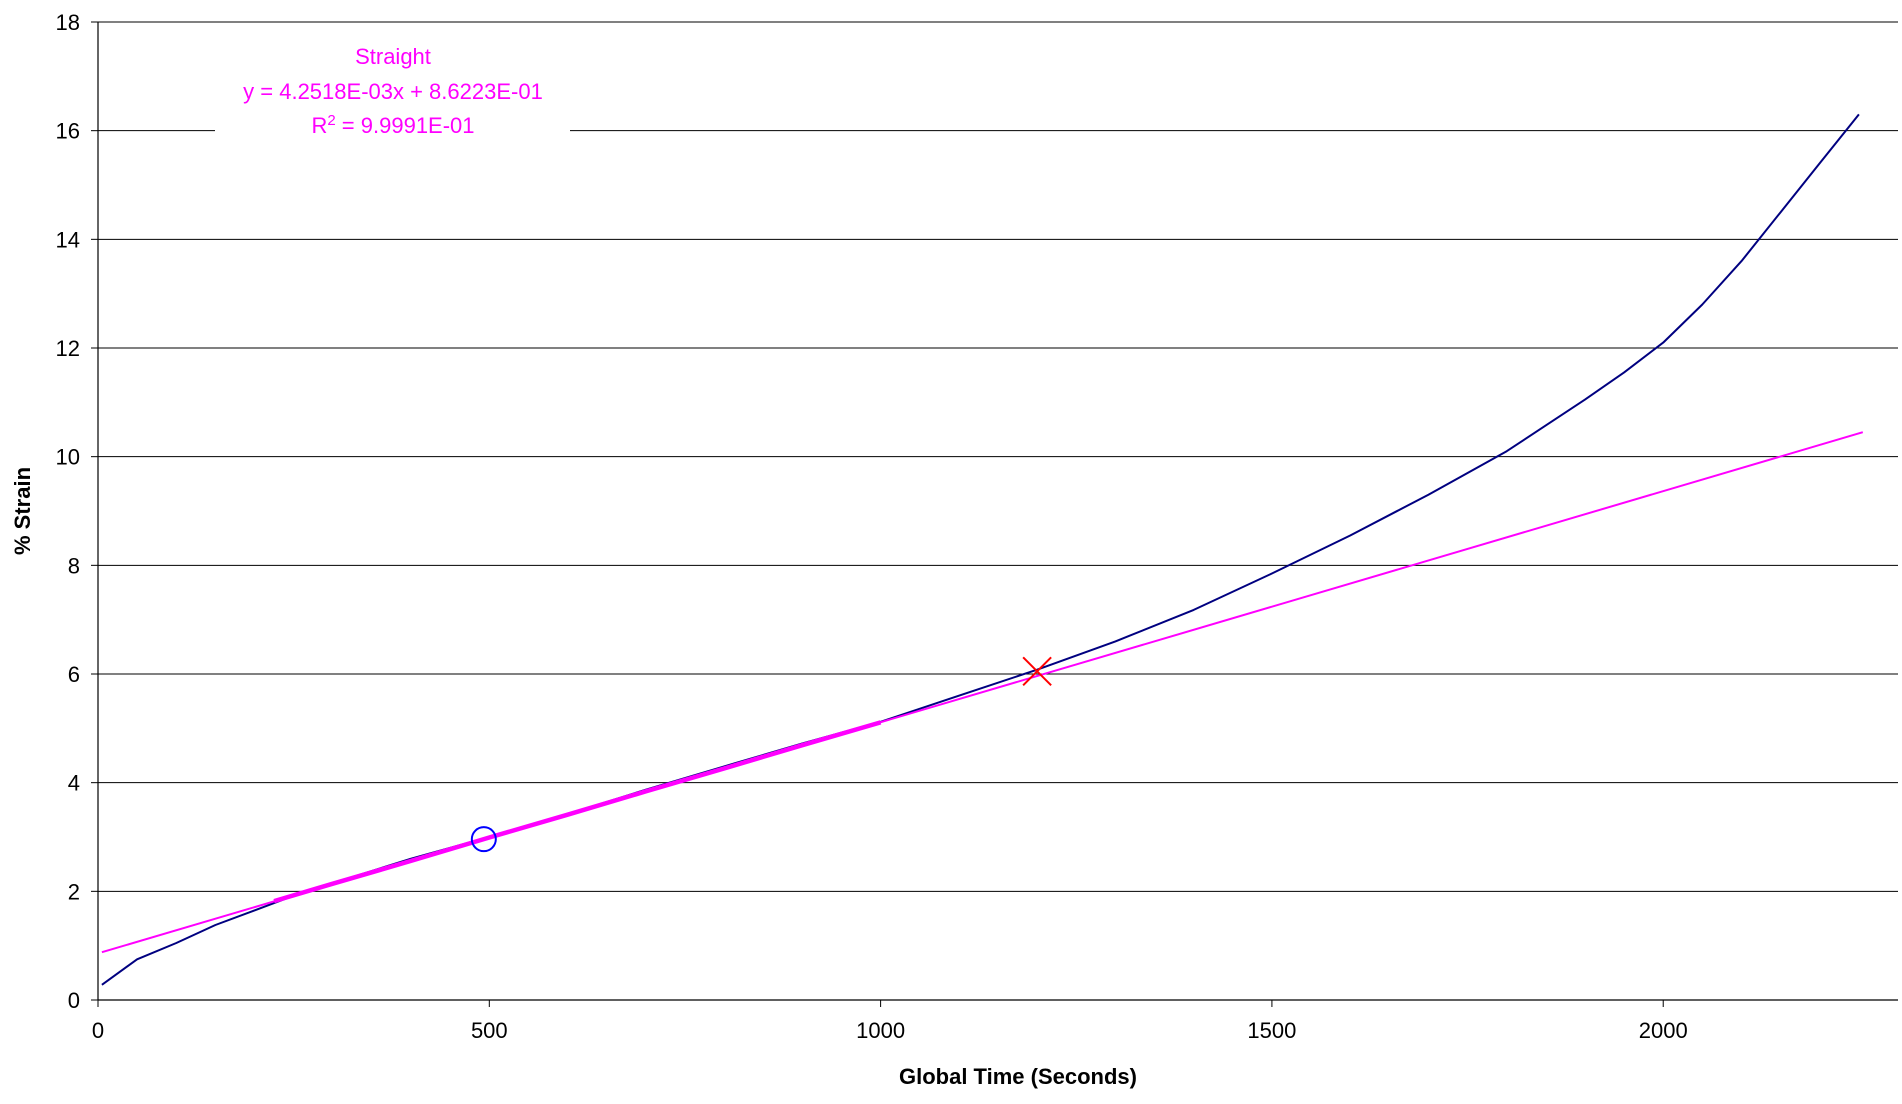 The width and height of the screenshot is (1902, 1104). Describe the element at coordinates (68, 239) in the screenshot. I see `y-tick-label-14: 14` at that location.